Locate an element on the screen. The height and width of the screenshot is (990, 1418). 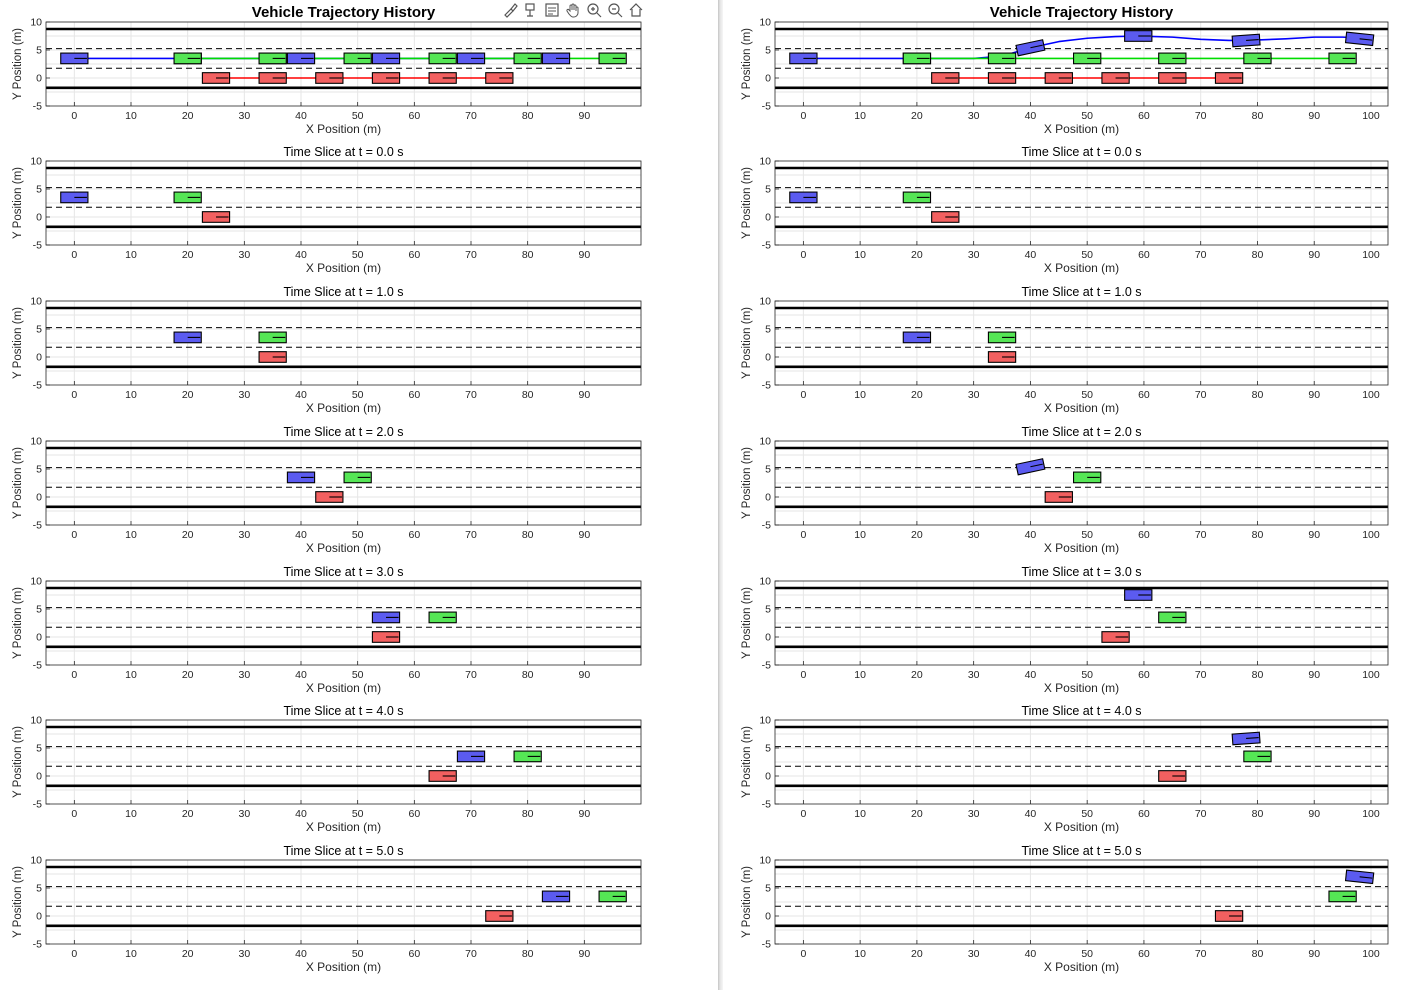
brush-icon is located at coordinates (510, 10).